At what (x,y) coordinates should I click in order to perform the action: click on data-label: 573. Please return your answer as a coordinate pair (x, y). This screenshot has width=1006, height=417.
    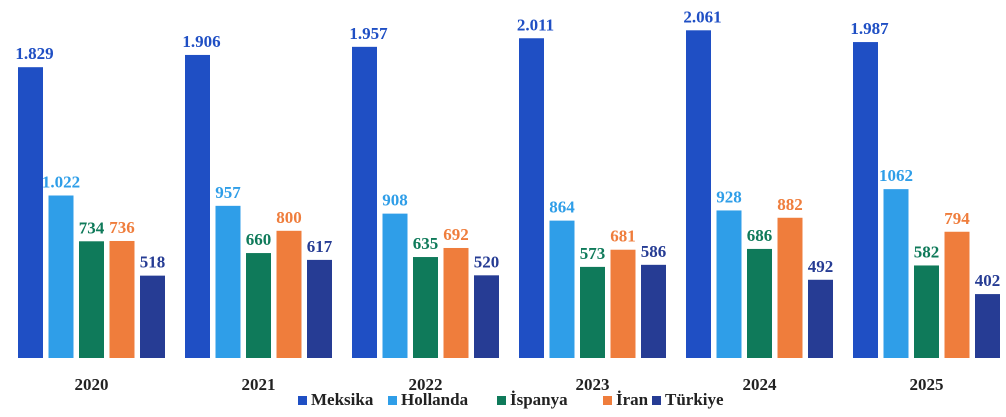
    Looking at the image, I should click on (593, 253).